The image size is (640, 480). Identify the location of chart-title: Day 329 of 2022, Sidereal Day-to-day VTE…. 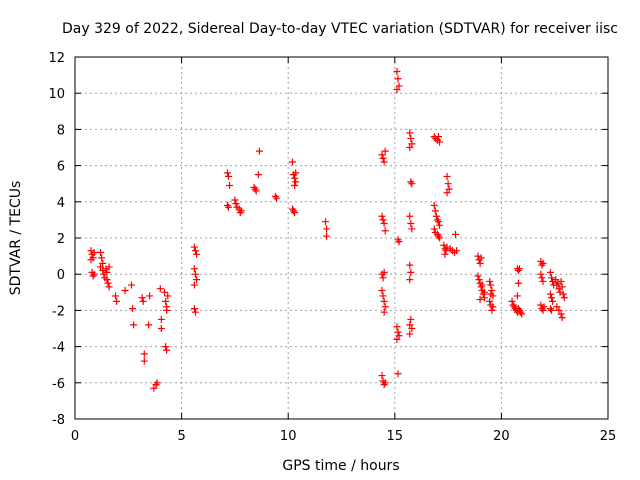
(340, 29).